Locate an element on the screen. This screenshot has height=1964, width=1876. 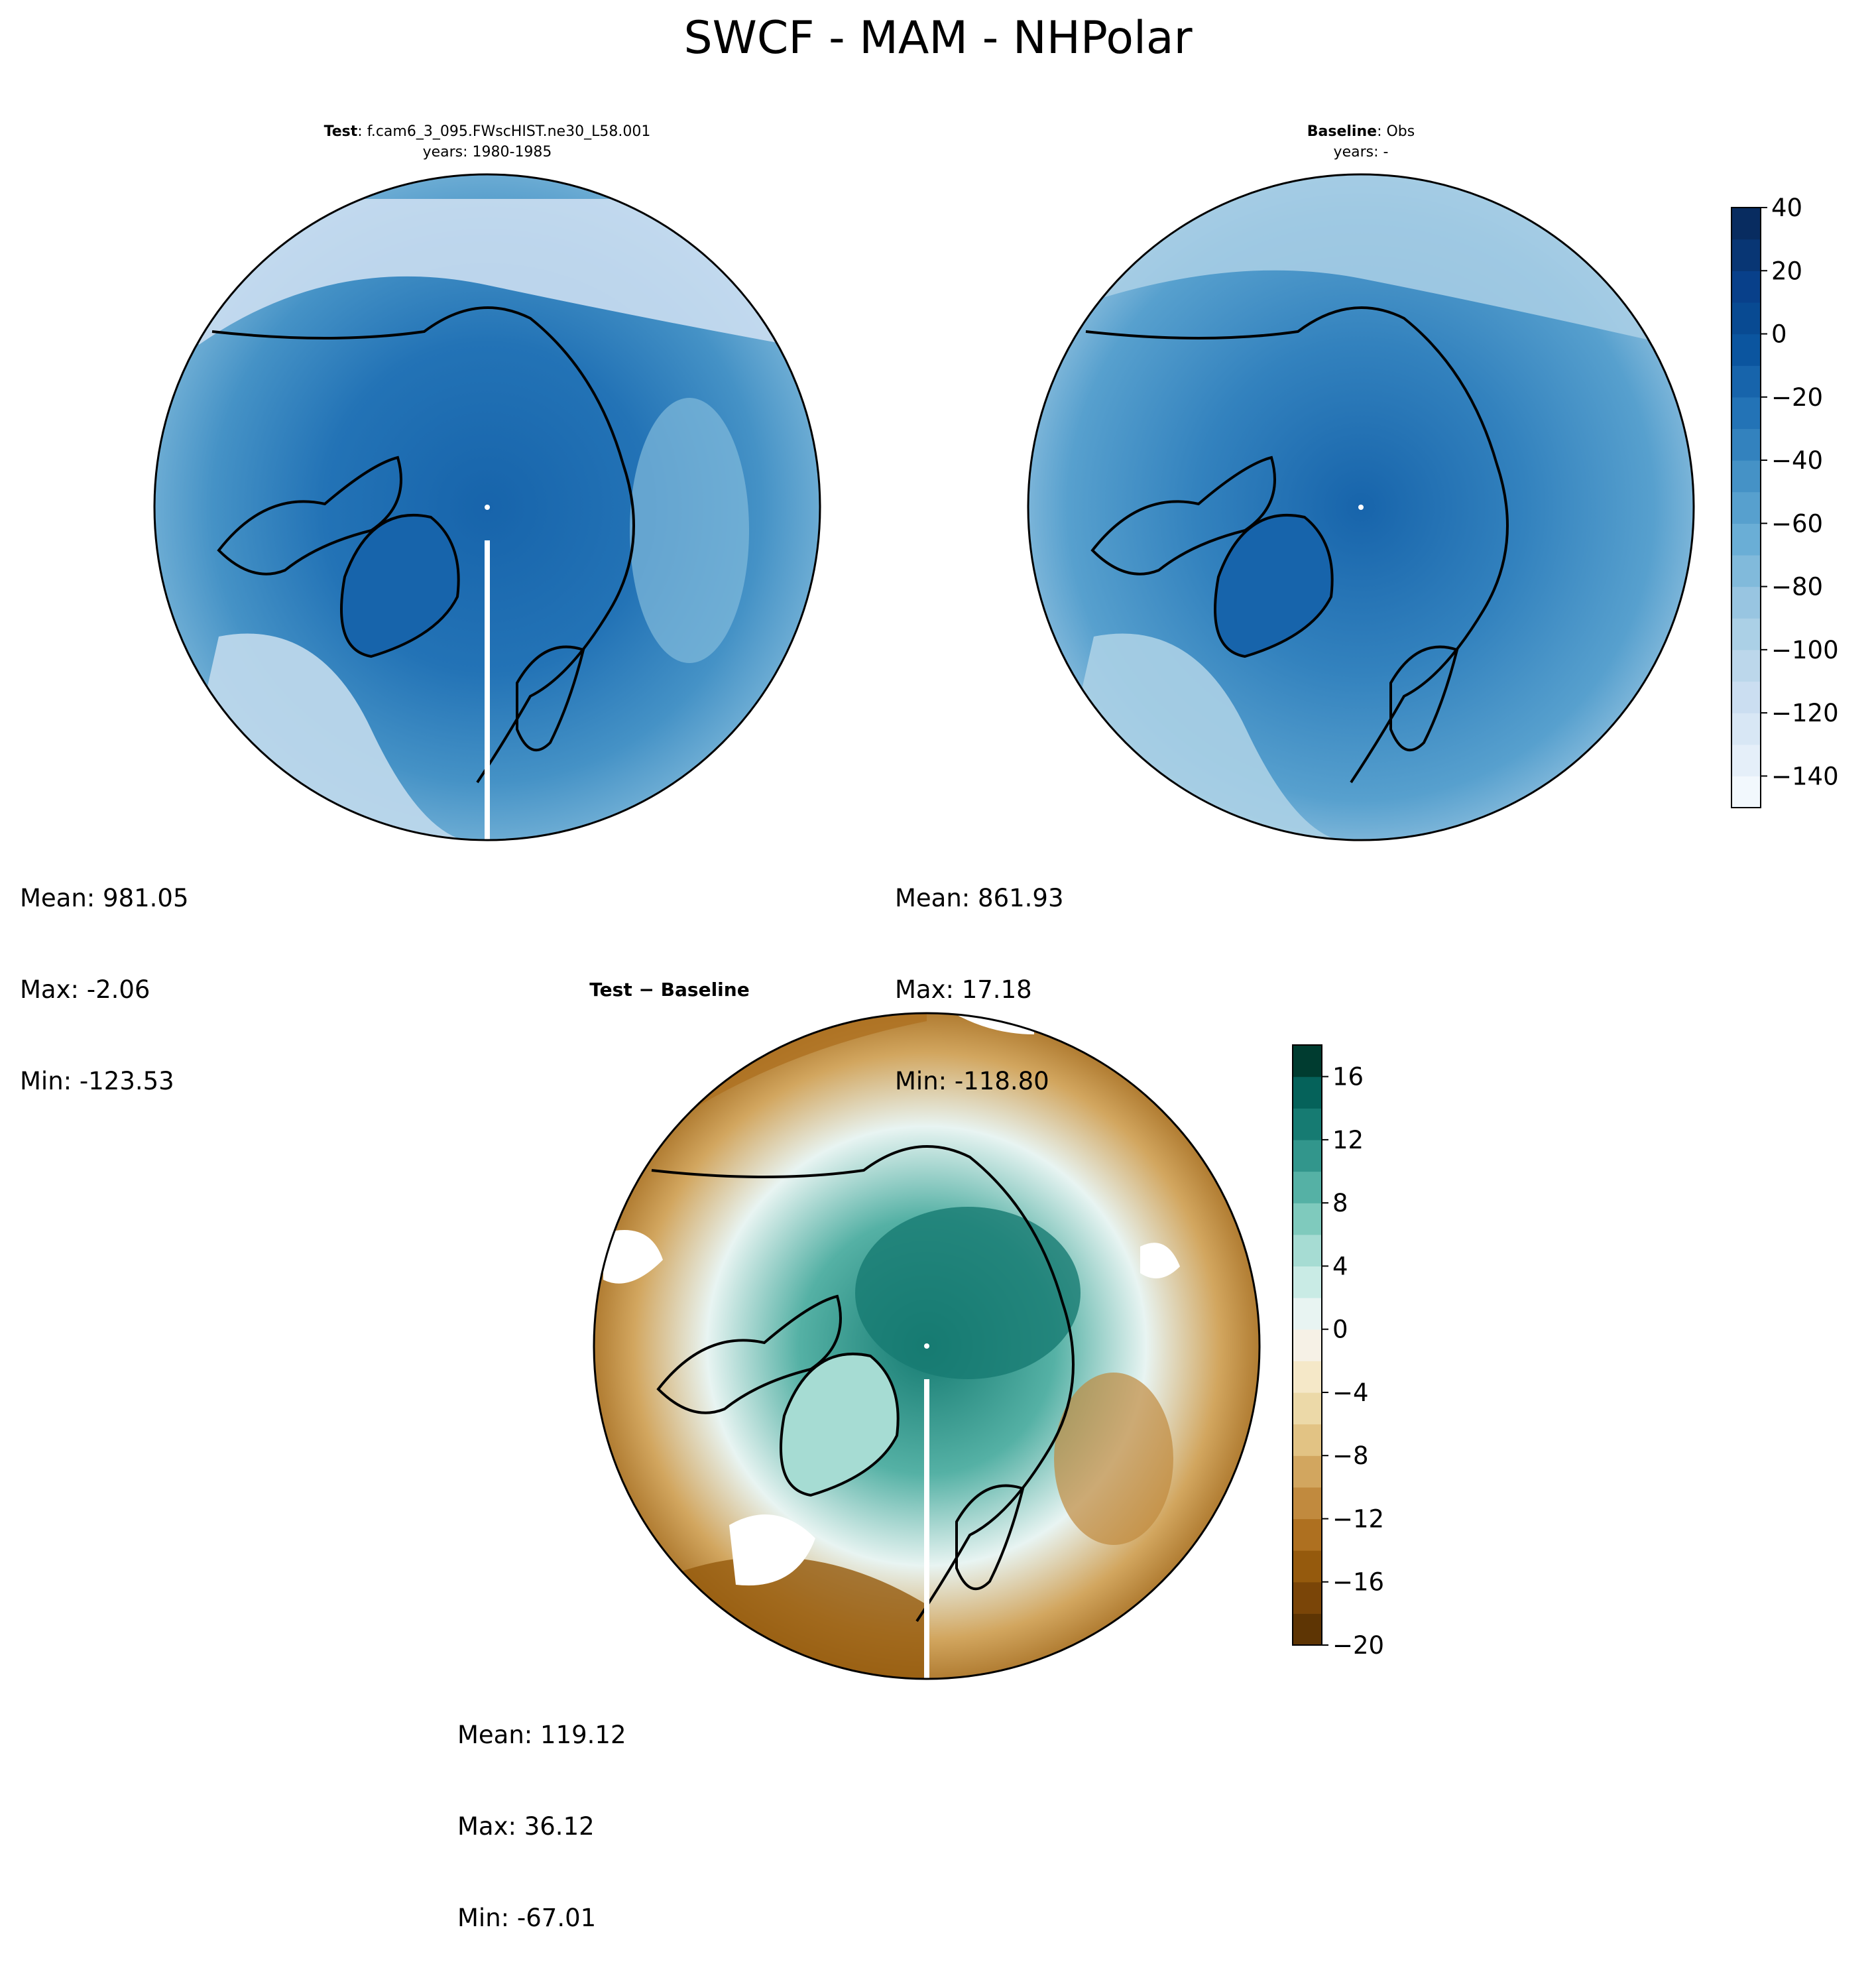
panel-baseline-heading-bold: Baseline is located at coordinates (1342, 131).